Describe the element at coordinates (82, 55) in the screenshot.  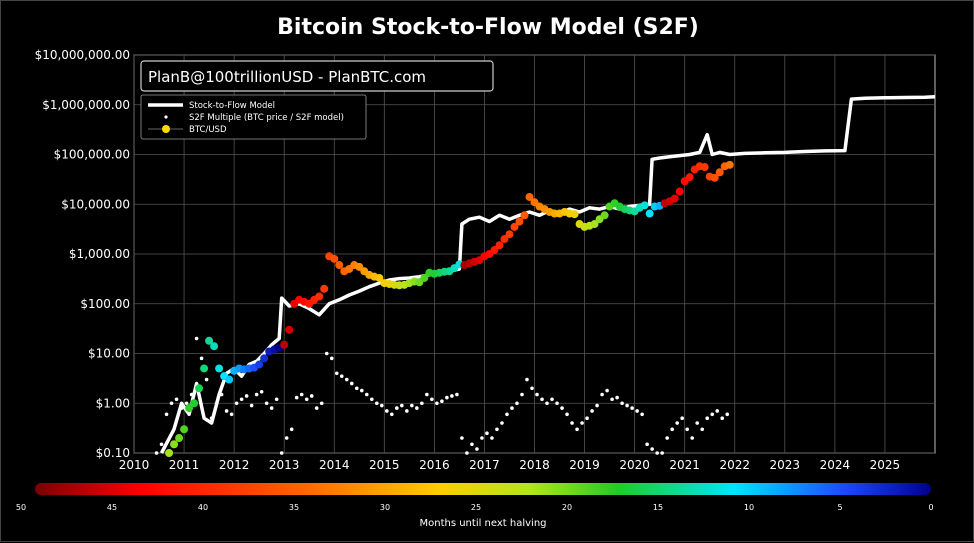
I see `y-tick-label: $10,000,000.00` at that location.